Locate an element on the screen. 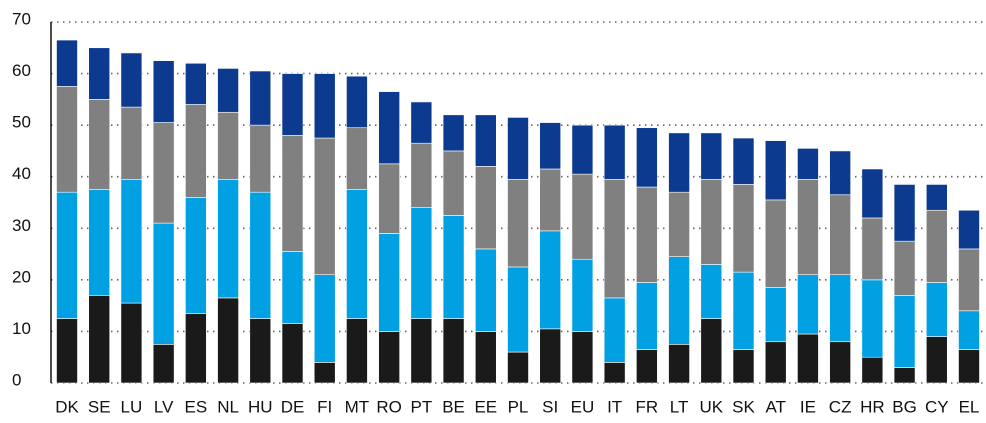 Image resolution: width=986 pixels, height=423 pixels. y-tick-label: 10 is located at coordinates (21, 328).